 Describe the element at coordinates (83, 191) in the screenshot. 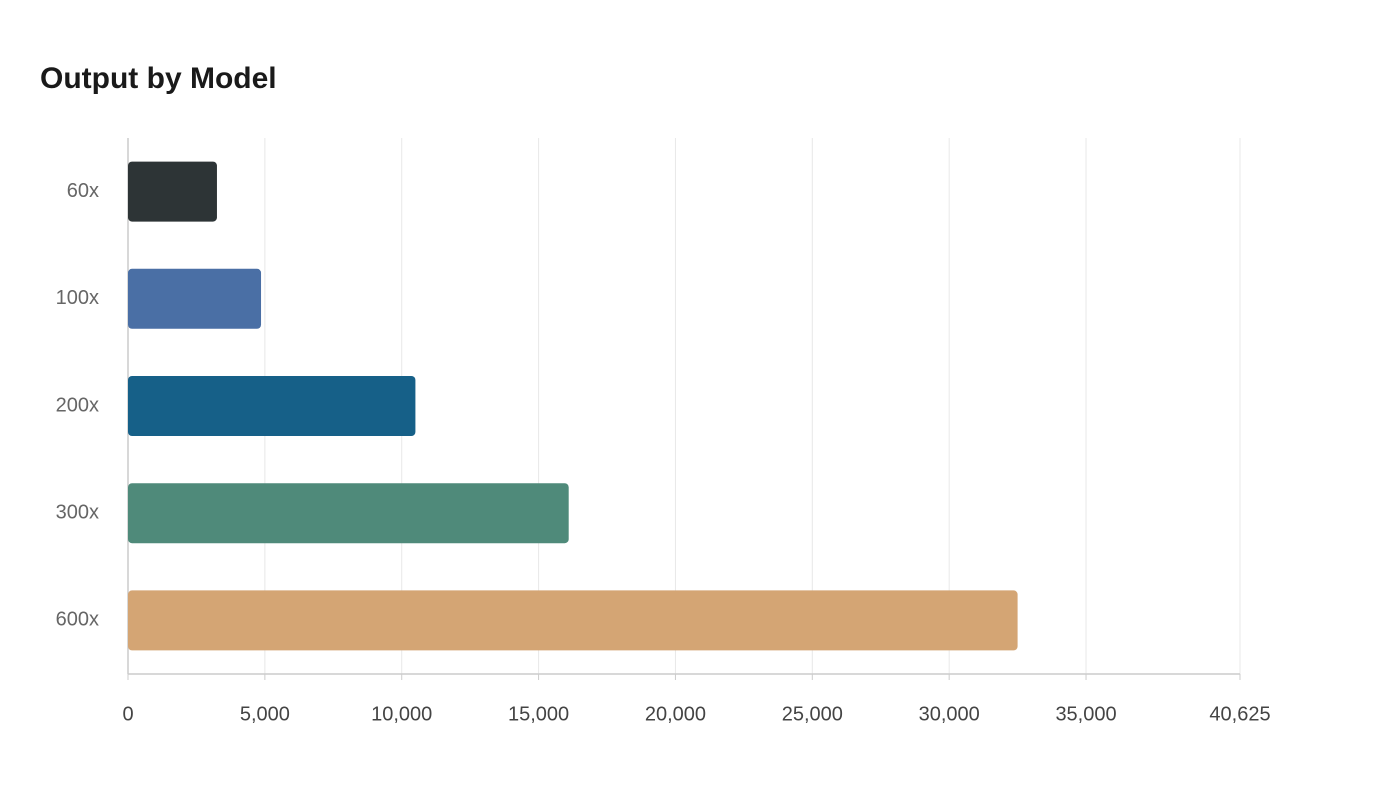

I see `y-tick-label: 60x` at that location.